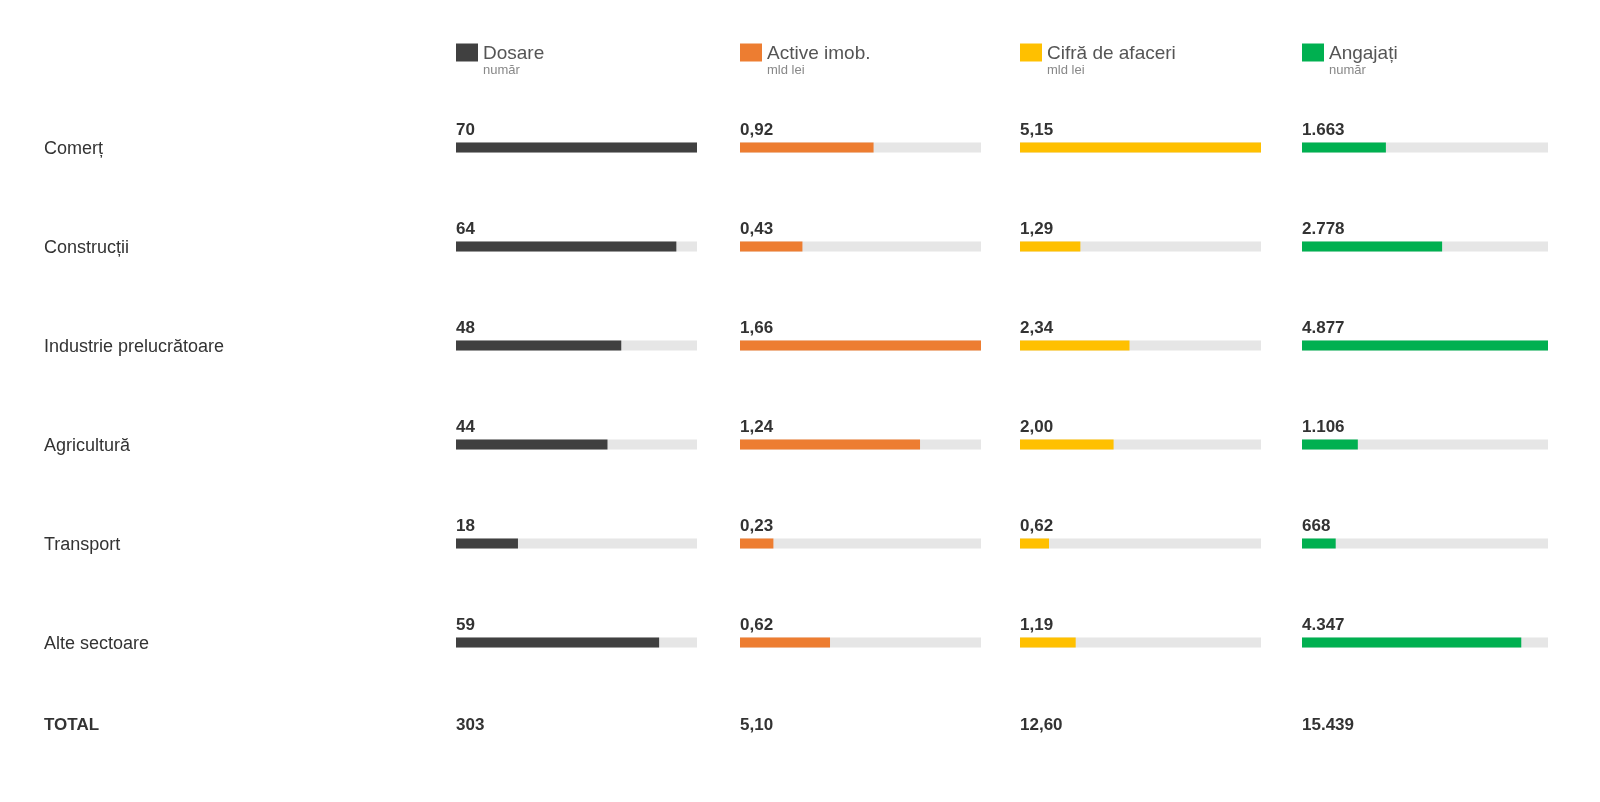 The image size is (1600, 802). I want to click on legend-label: Angajați, so click(1363, 52).